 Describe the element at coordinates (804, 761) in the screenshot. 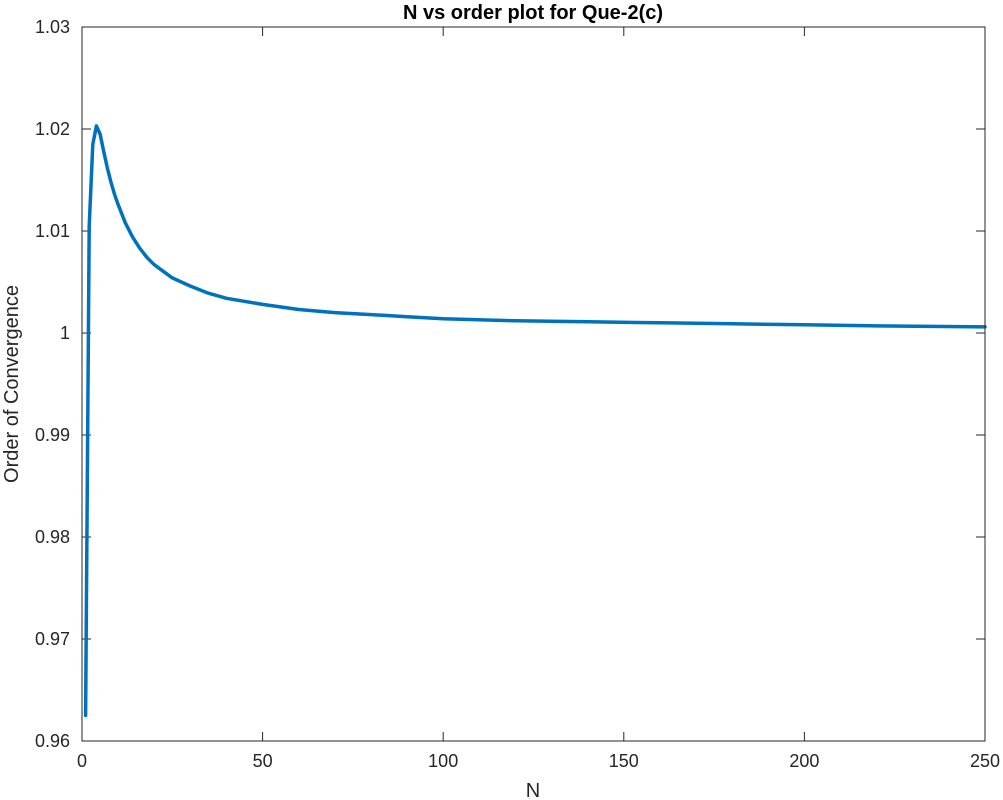

I see `x-tick-label: 200` at that location.